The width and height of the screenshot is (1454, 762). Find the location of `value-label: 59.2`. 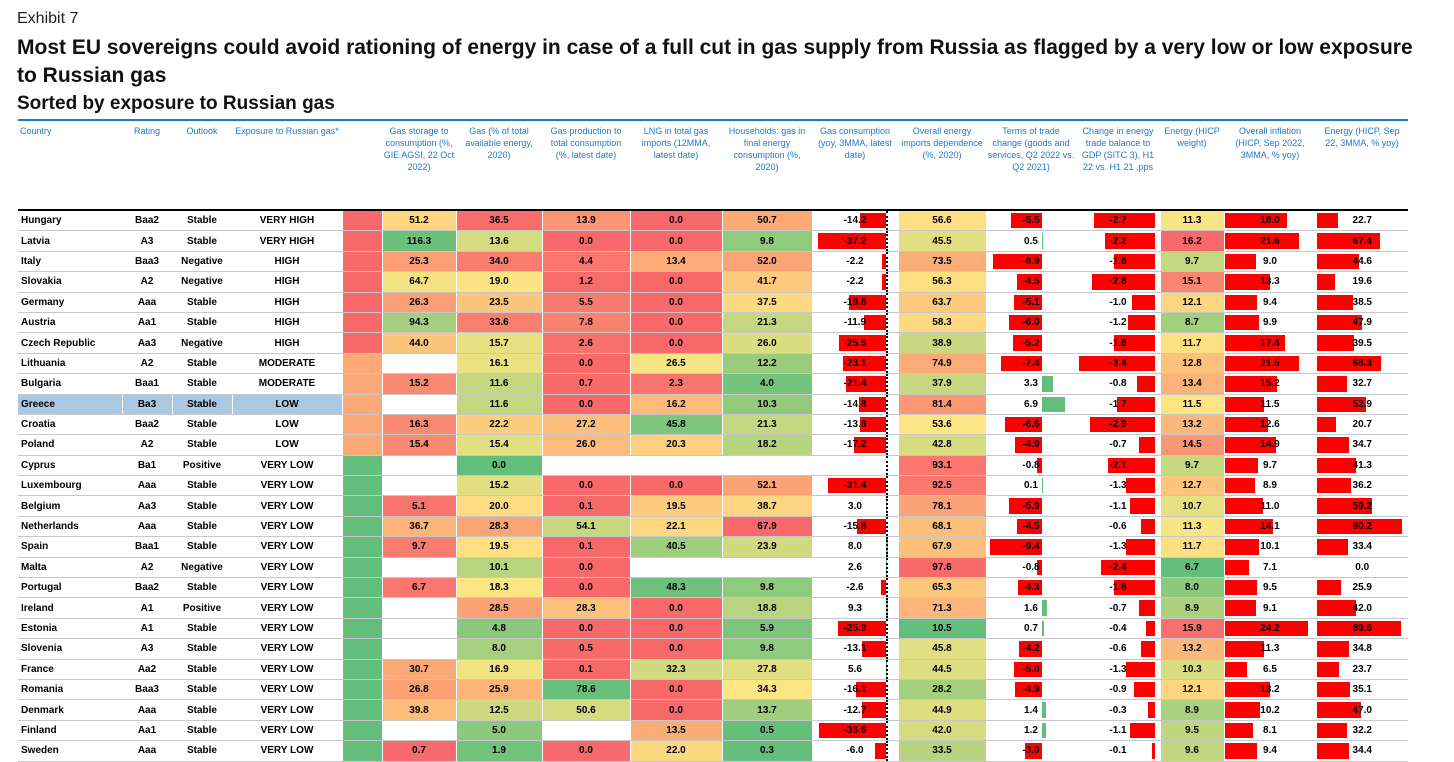

value-label: 59.2 is located at coordinates (1362, 506).